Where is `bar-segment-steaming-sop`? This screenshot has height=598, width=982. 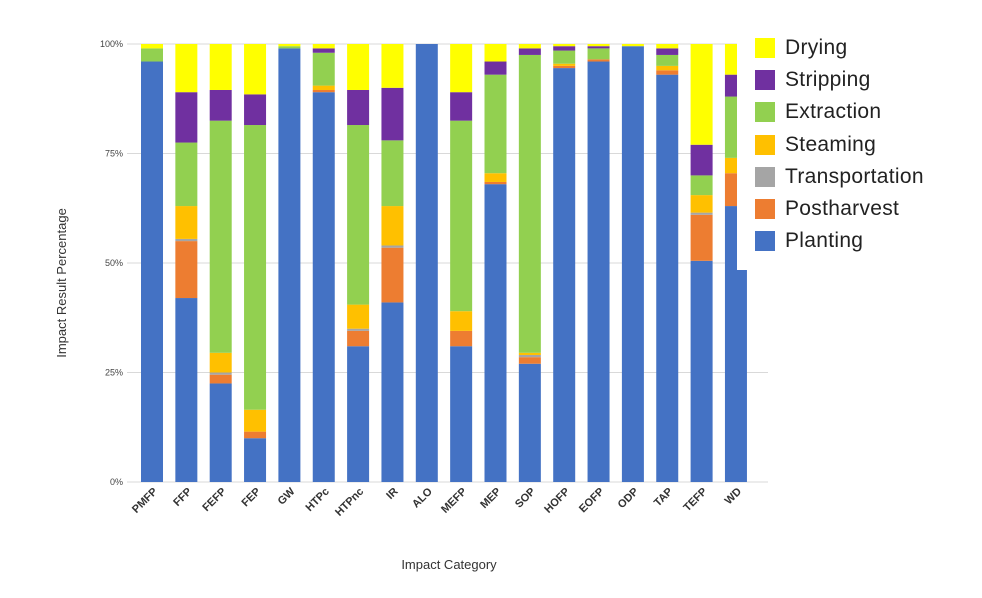 bar-segment-steaming-sop is located at coordinates (529, 353).